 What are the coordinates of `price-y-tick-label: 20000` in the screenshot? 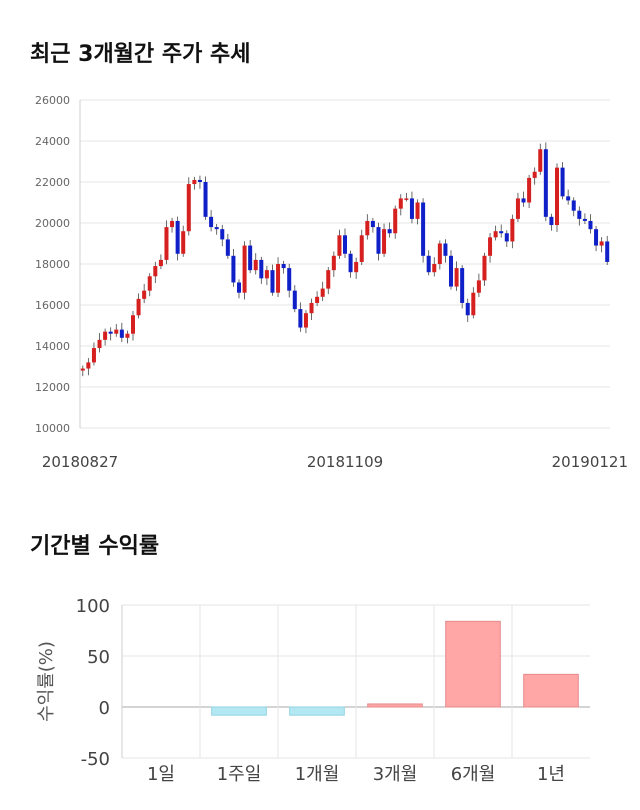 It's located at (52, 223).